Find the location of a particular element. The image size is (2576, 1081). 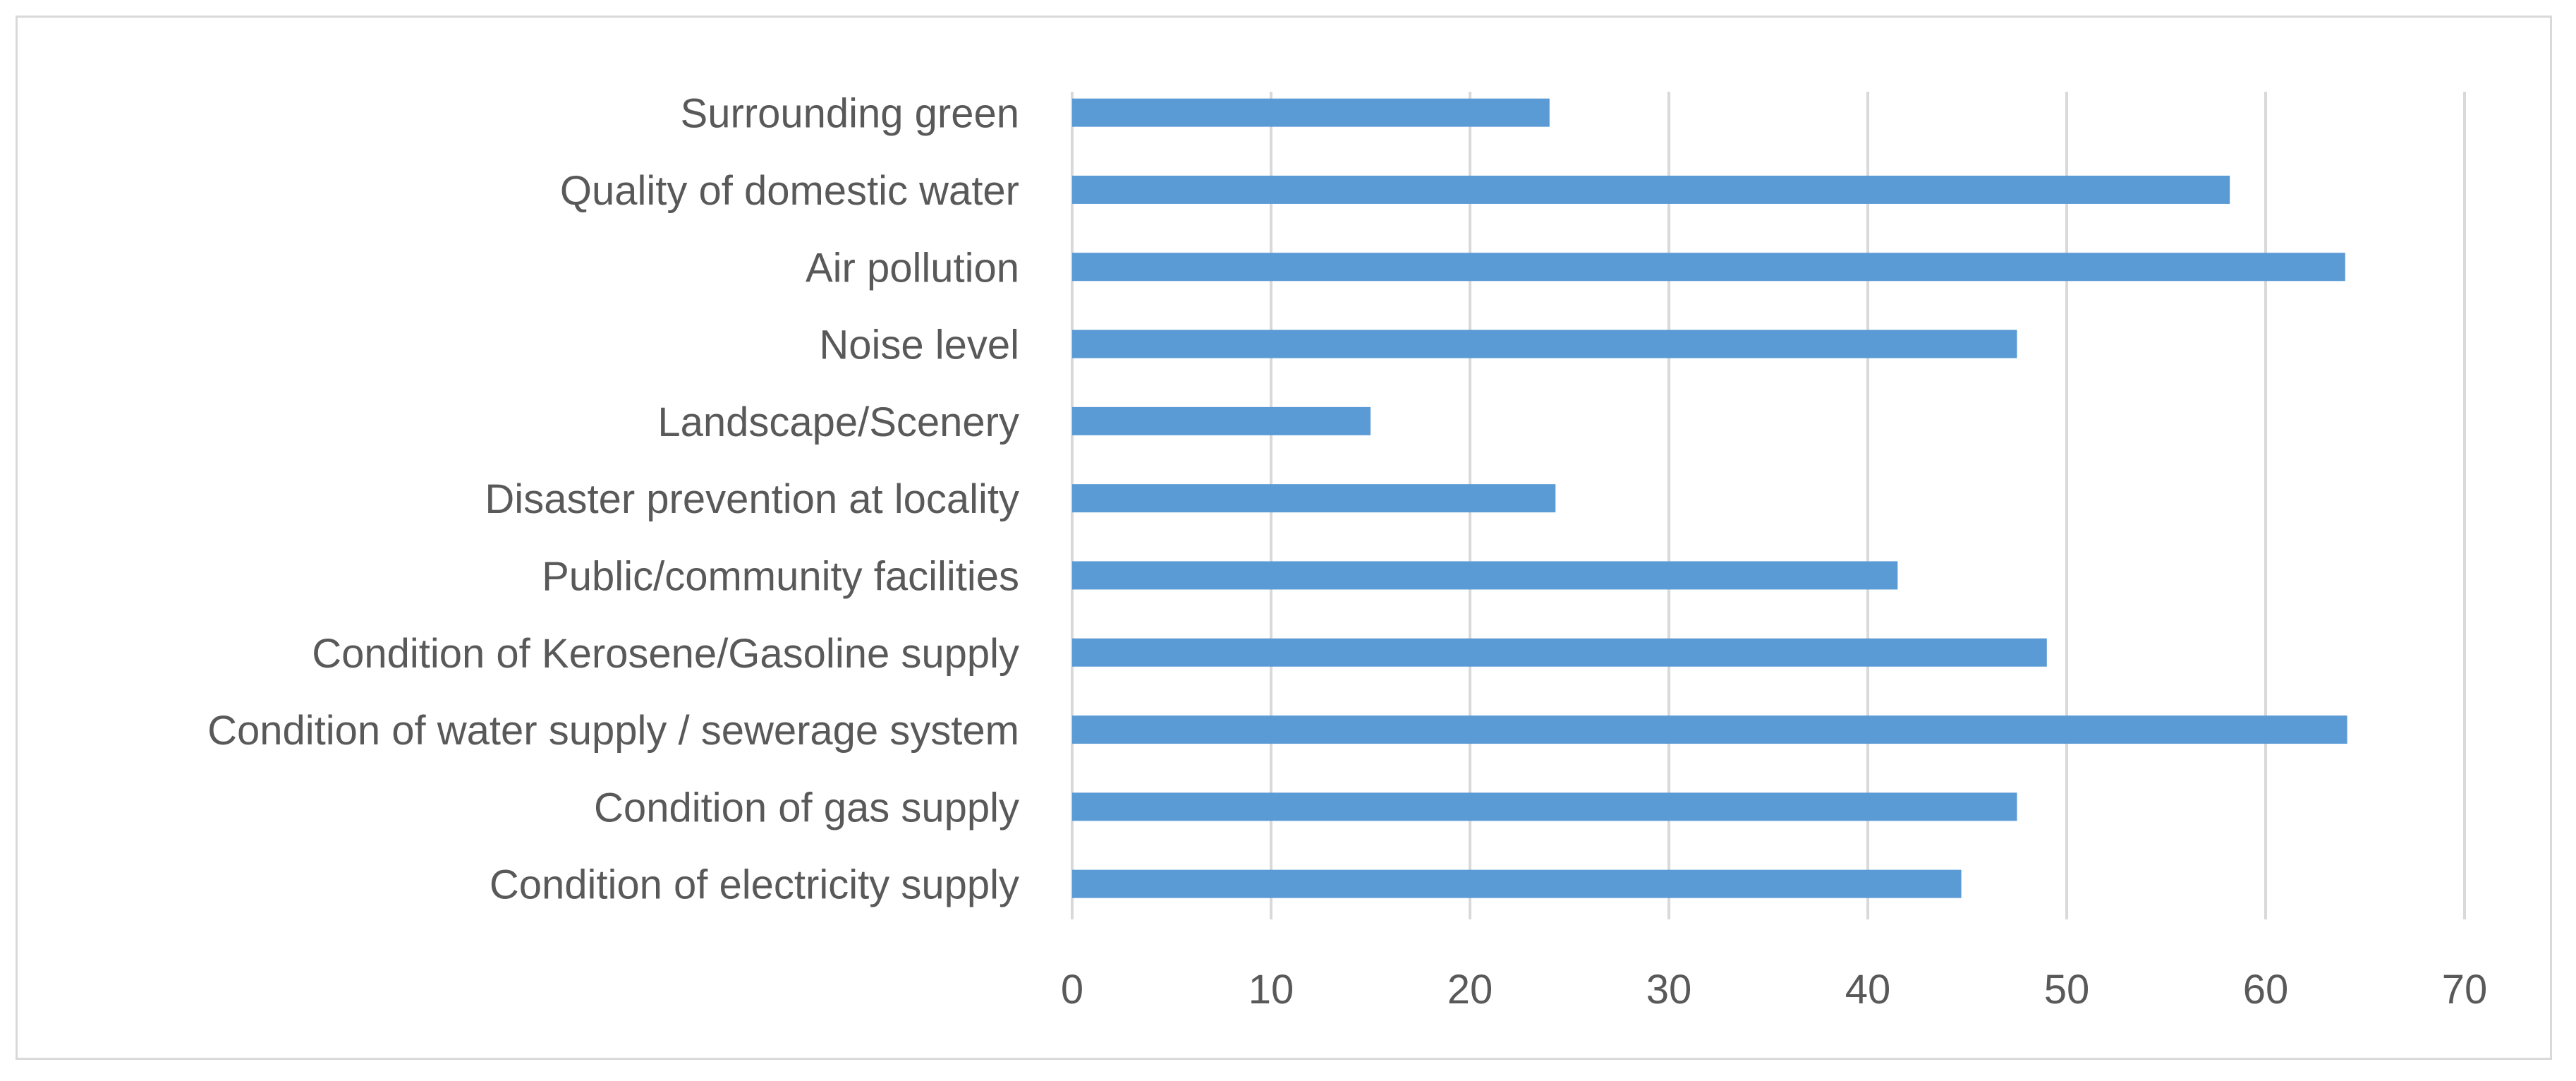

category-label: Surrounding green is located at coordinates (850, 114).